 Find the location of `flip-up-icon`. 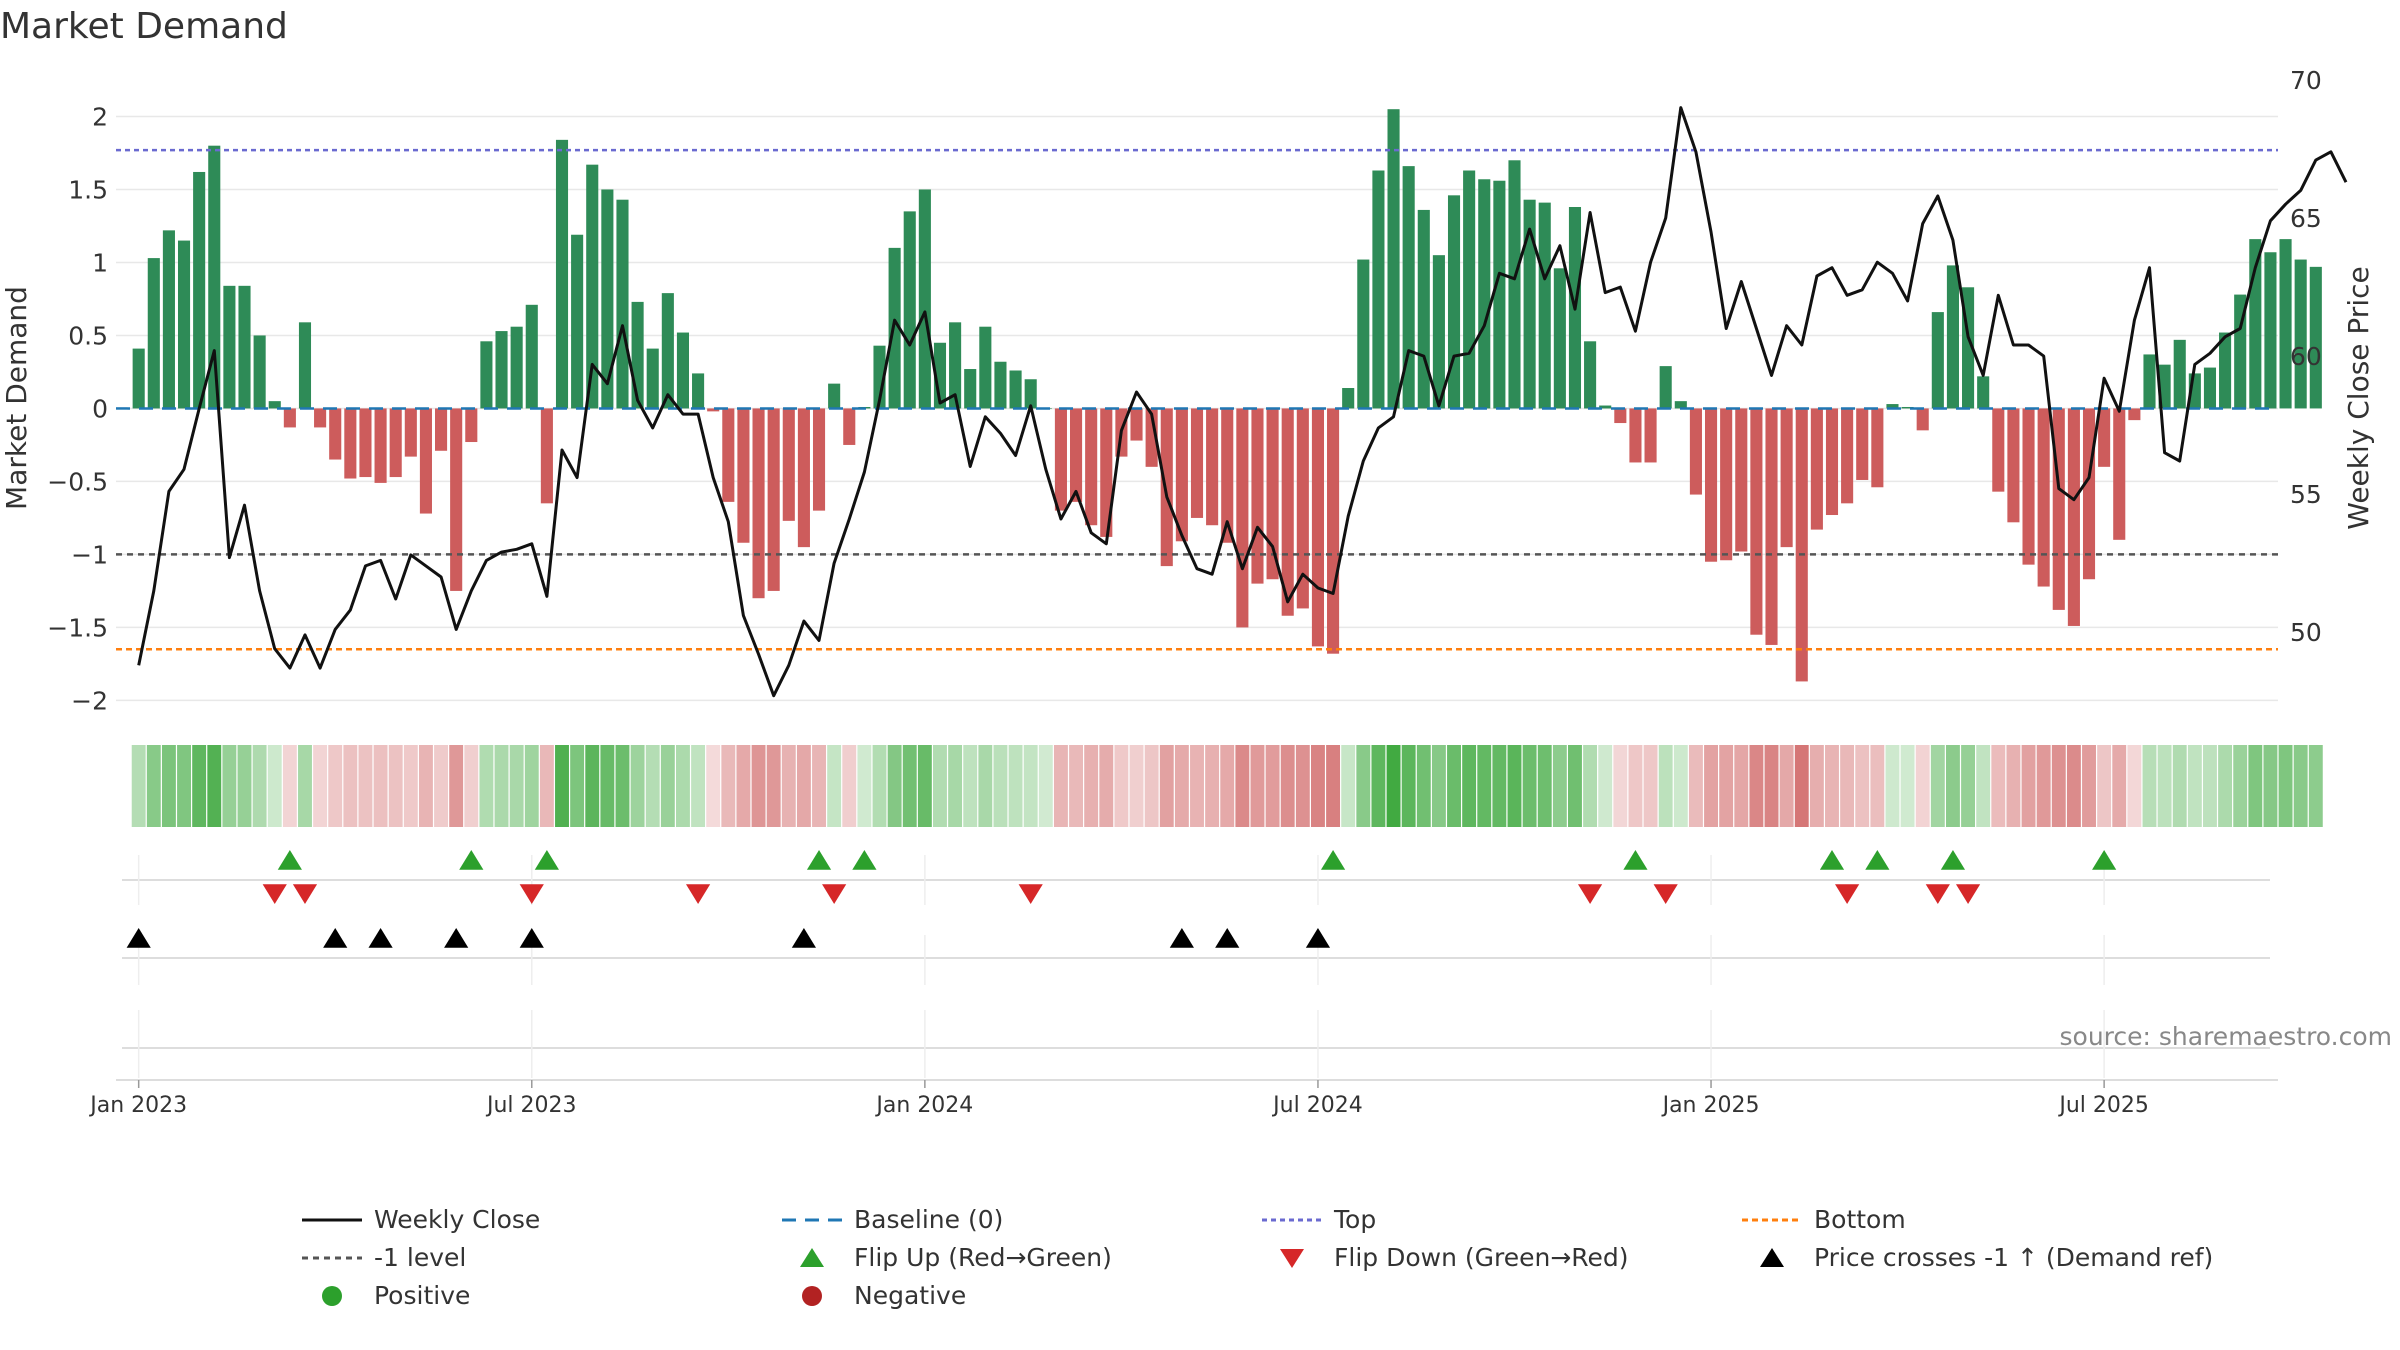

flip-up-icon is located at coordinates (812, 1257).